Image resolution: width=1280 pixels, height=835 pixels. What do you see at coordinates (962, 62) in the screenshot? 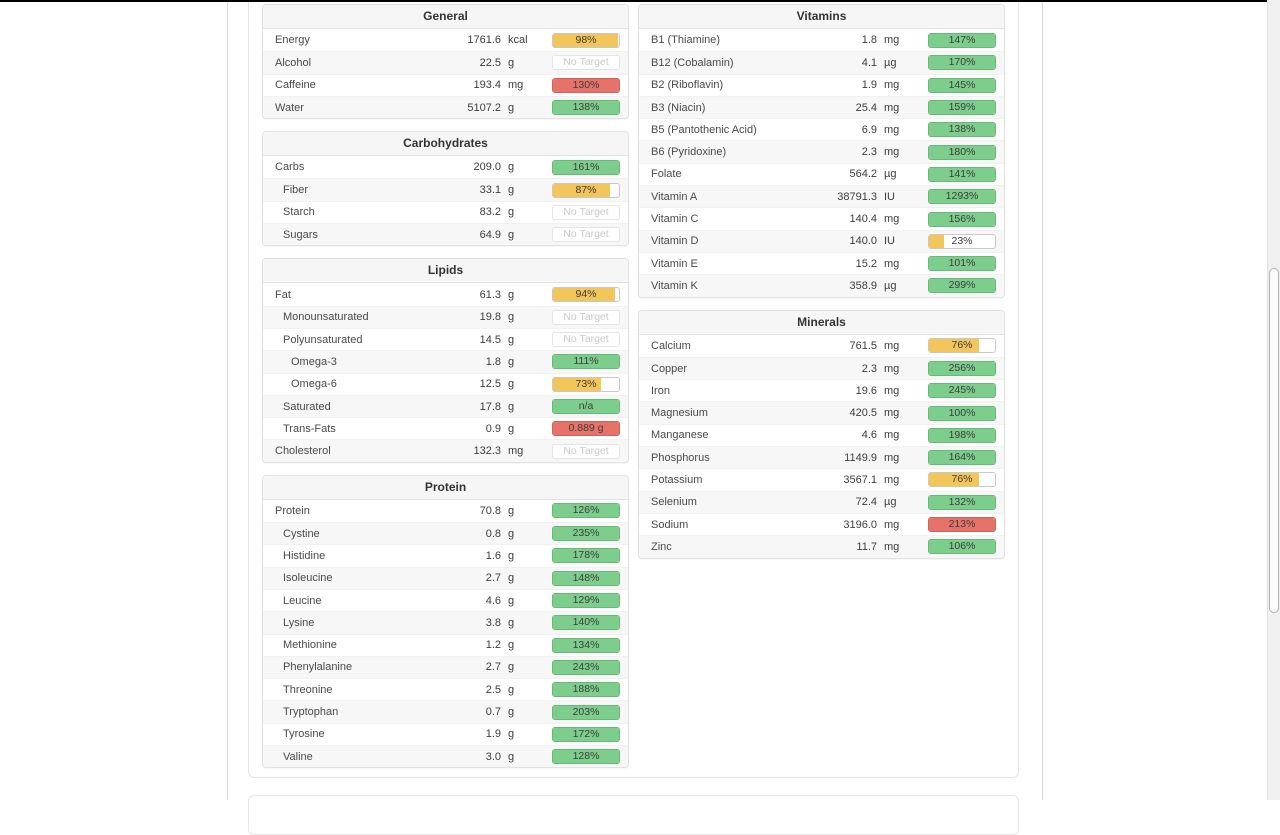
I see `target-progress-bar: 170%` at bounding box center [962, 62].